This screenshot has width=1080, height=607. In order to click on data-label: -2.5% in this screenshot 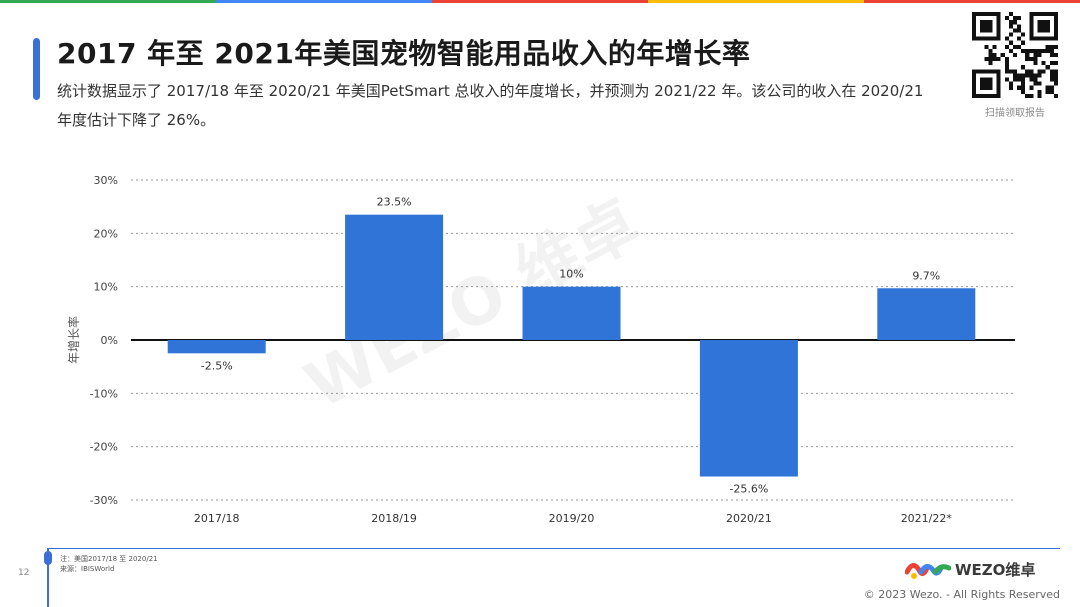, I will do `click(217, 365)`.